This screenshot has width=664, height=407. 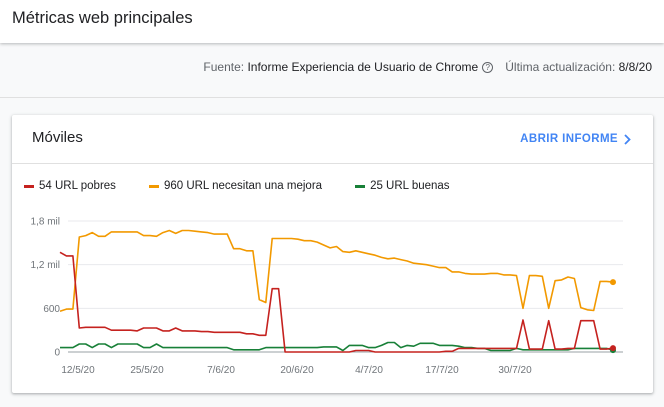 What do you see at coordinates (515, 370) in the screenshot?
I see `x-tick-label: 30/7/20` at bounding box center [515, 370].